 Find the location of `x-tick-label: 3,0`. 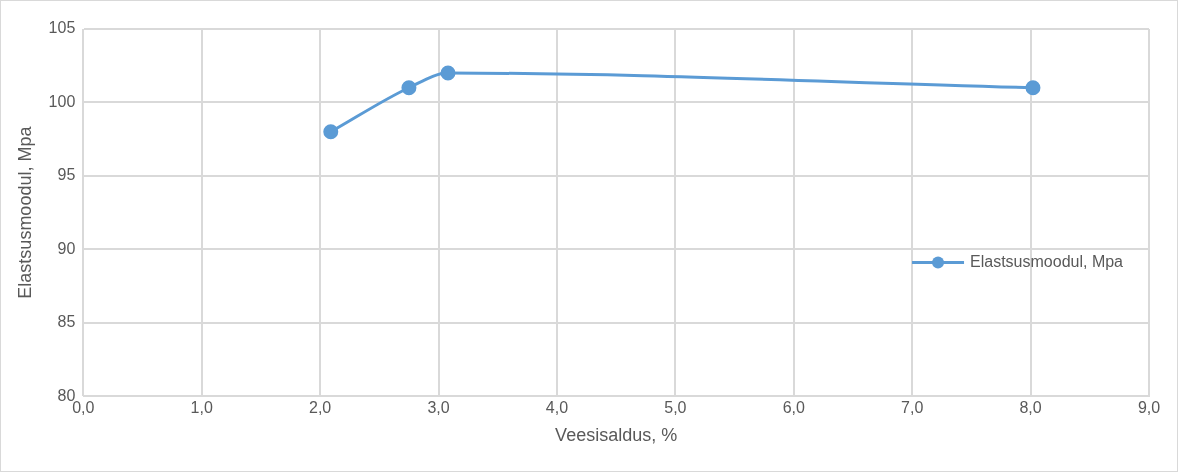

x-tick-label: 3,0 is located at coordinates (438, 408).